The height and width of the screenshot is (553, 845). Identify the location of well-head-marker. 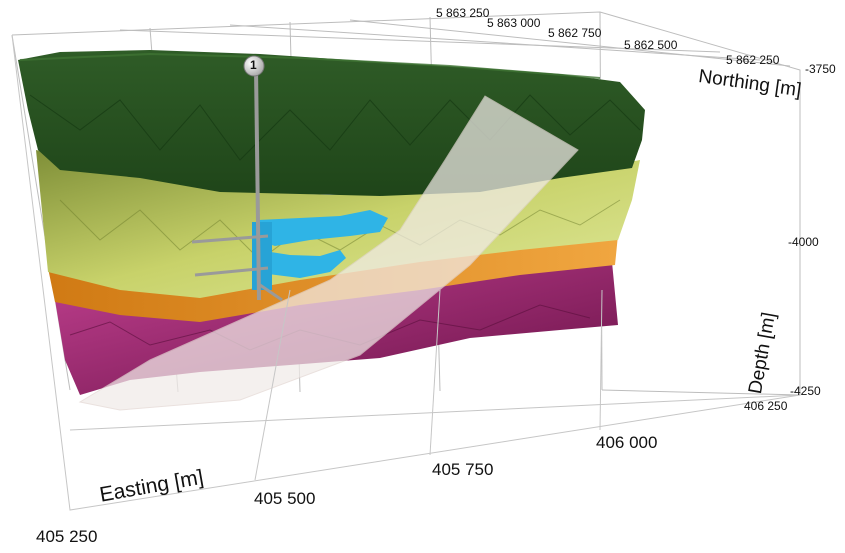
(254, 66).